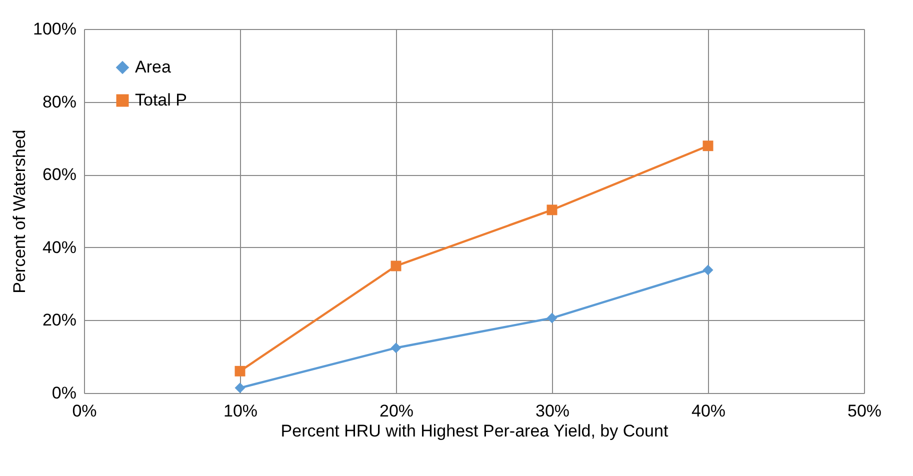 This screenshot has width=913, height=476. Describe the element at coordinates (84, 411) in the screenshot. I see `x-tick-label: 0%` at that location.